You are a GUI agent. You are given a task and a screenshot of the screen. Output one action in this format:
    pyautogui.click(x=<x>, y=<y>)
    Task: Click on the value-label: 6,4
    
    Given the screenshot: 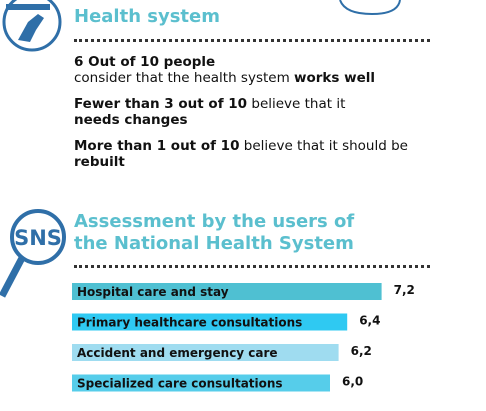 What is the action you would take?
    pyautogui.click(x=369, y=321)
    